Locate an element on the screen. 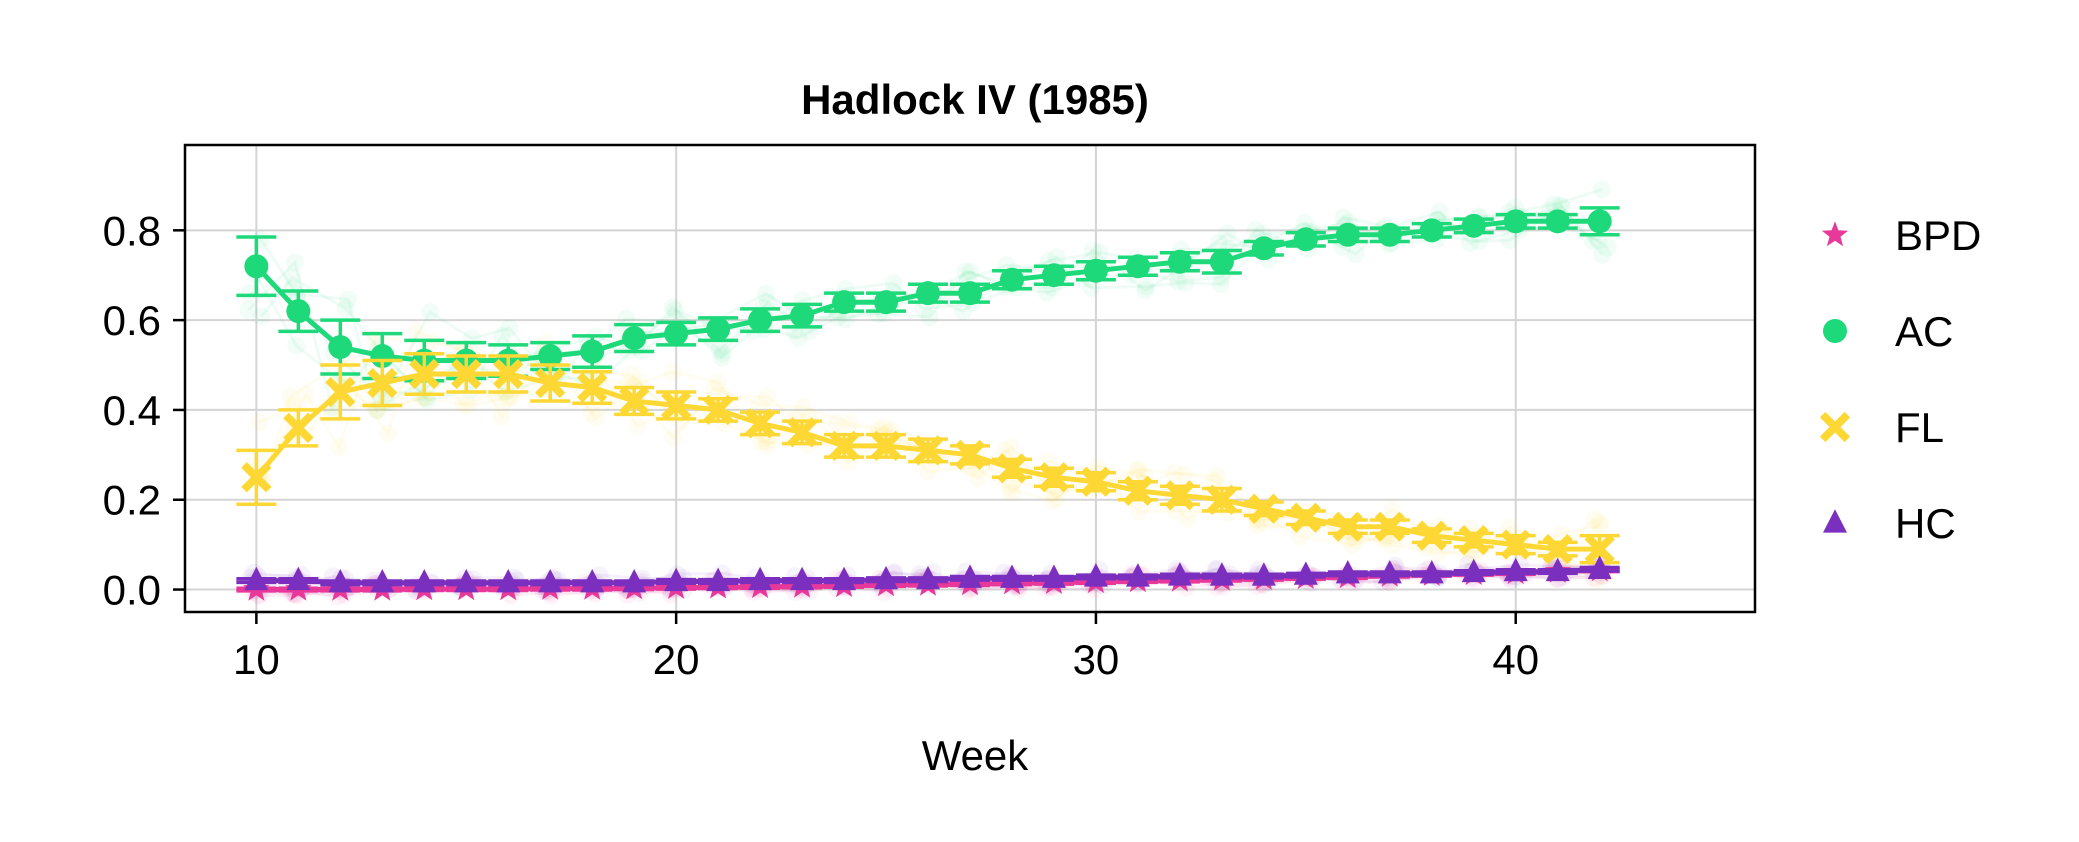  legend-item-fl: FL is located at coordinates (1881, 427).